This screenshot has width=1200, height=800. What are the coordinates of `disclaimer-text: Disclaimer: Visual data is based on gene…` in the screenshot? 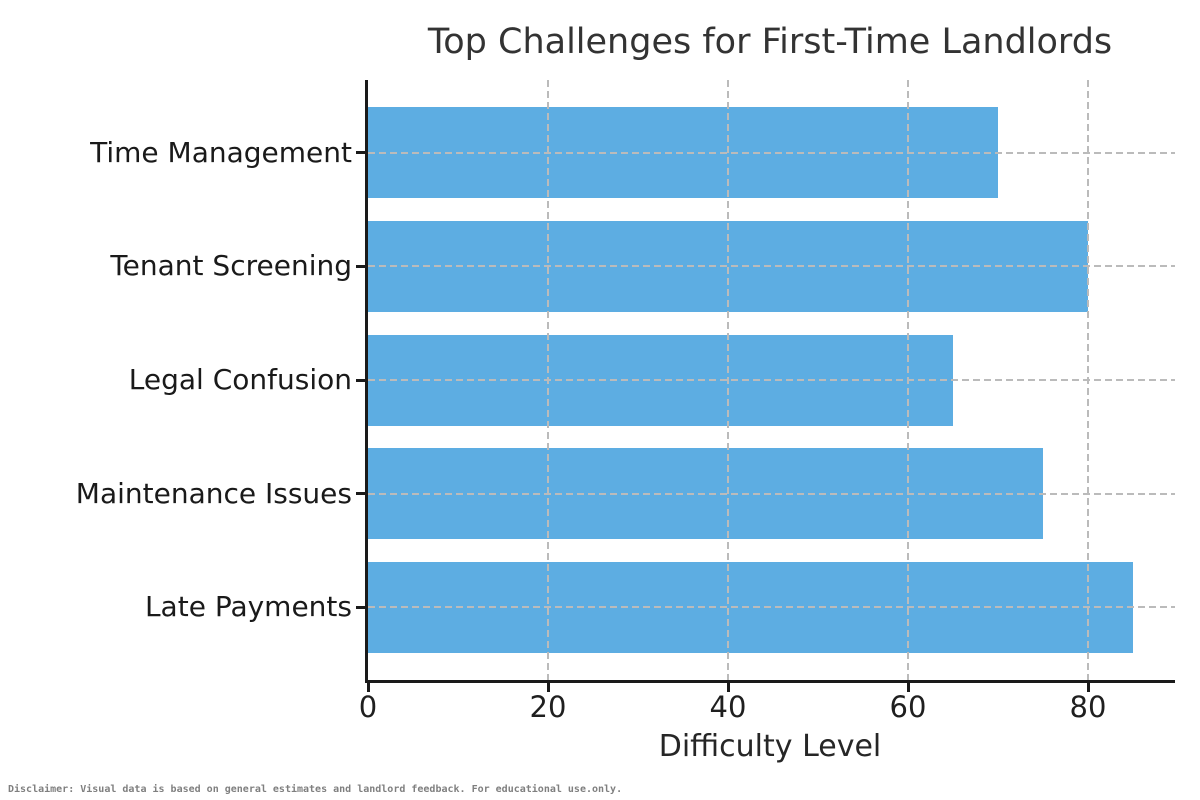 It's located at (315, 789).